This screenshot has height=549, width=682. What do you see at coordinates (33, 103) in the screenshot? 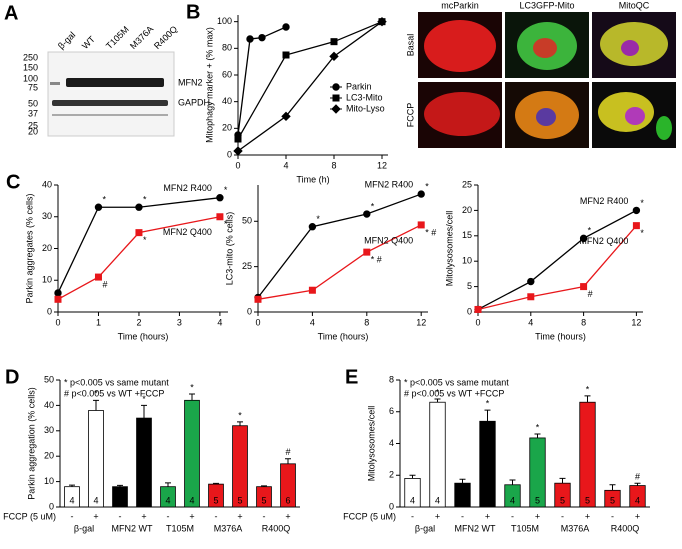
I see `mw-marker: 50` at bounding box center [33, 103].